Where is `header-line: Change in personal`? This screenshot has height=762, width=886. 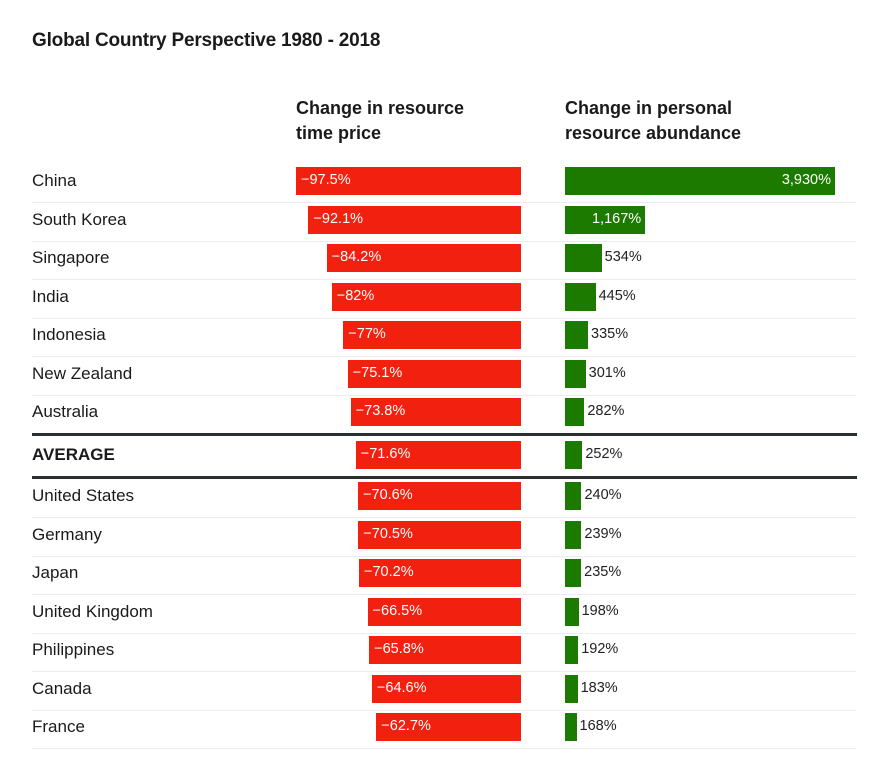 header-line: Change in personal is located at coordinates (649, 108).